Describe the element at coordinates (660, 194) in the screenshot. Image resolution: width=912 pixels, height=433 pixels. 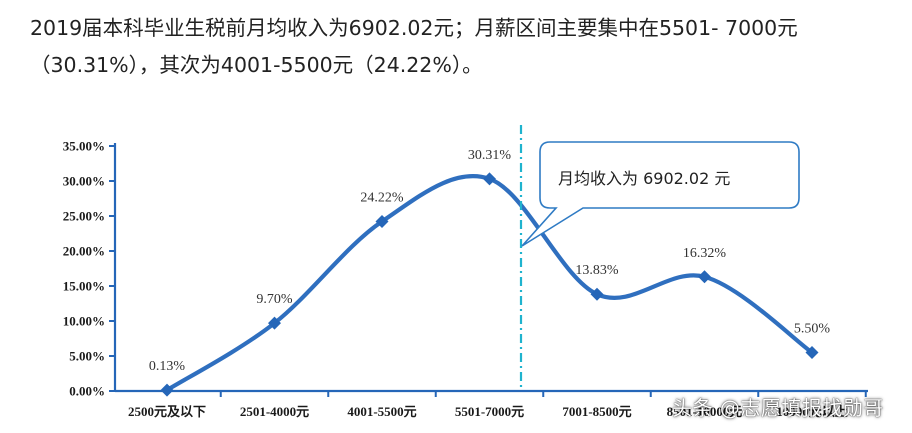
I see `annotation-callout` at that location.